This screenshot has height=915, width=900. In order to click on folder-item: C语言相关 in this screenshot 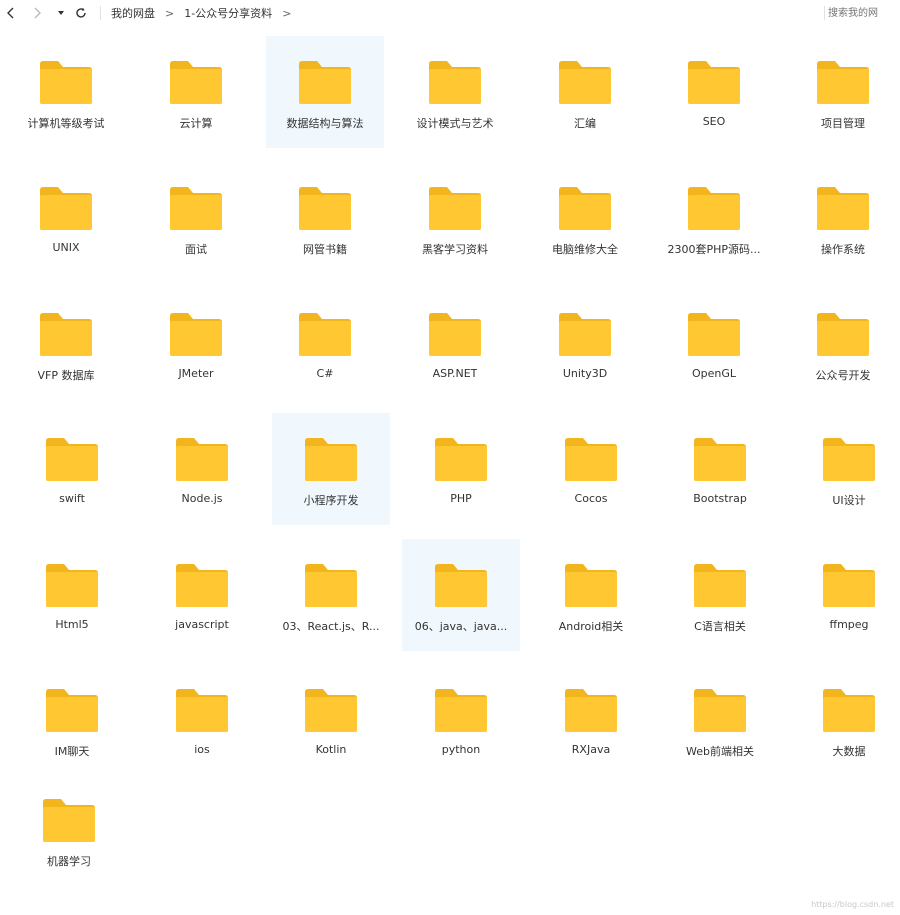, I will do `click(720, 595)`.